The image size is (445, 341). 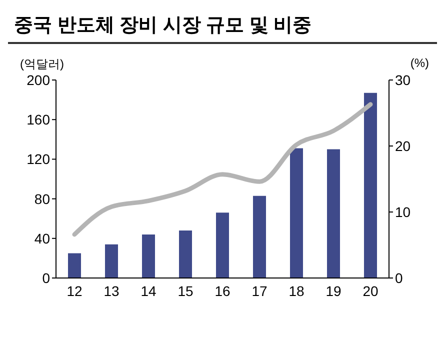 I want to click on x-tick-label: 18, so click(x=296, y=290).